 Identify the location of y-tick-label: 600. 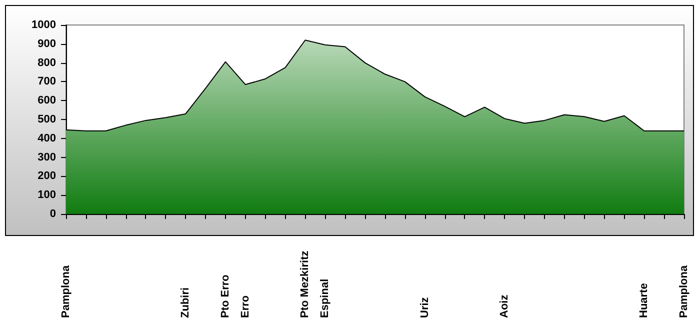
(47, 100).